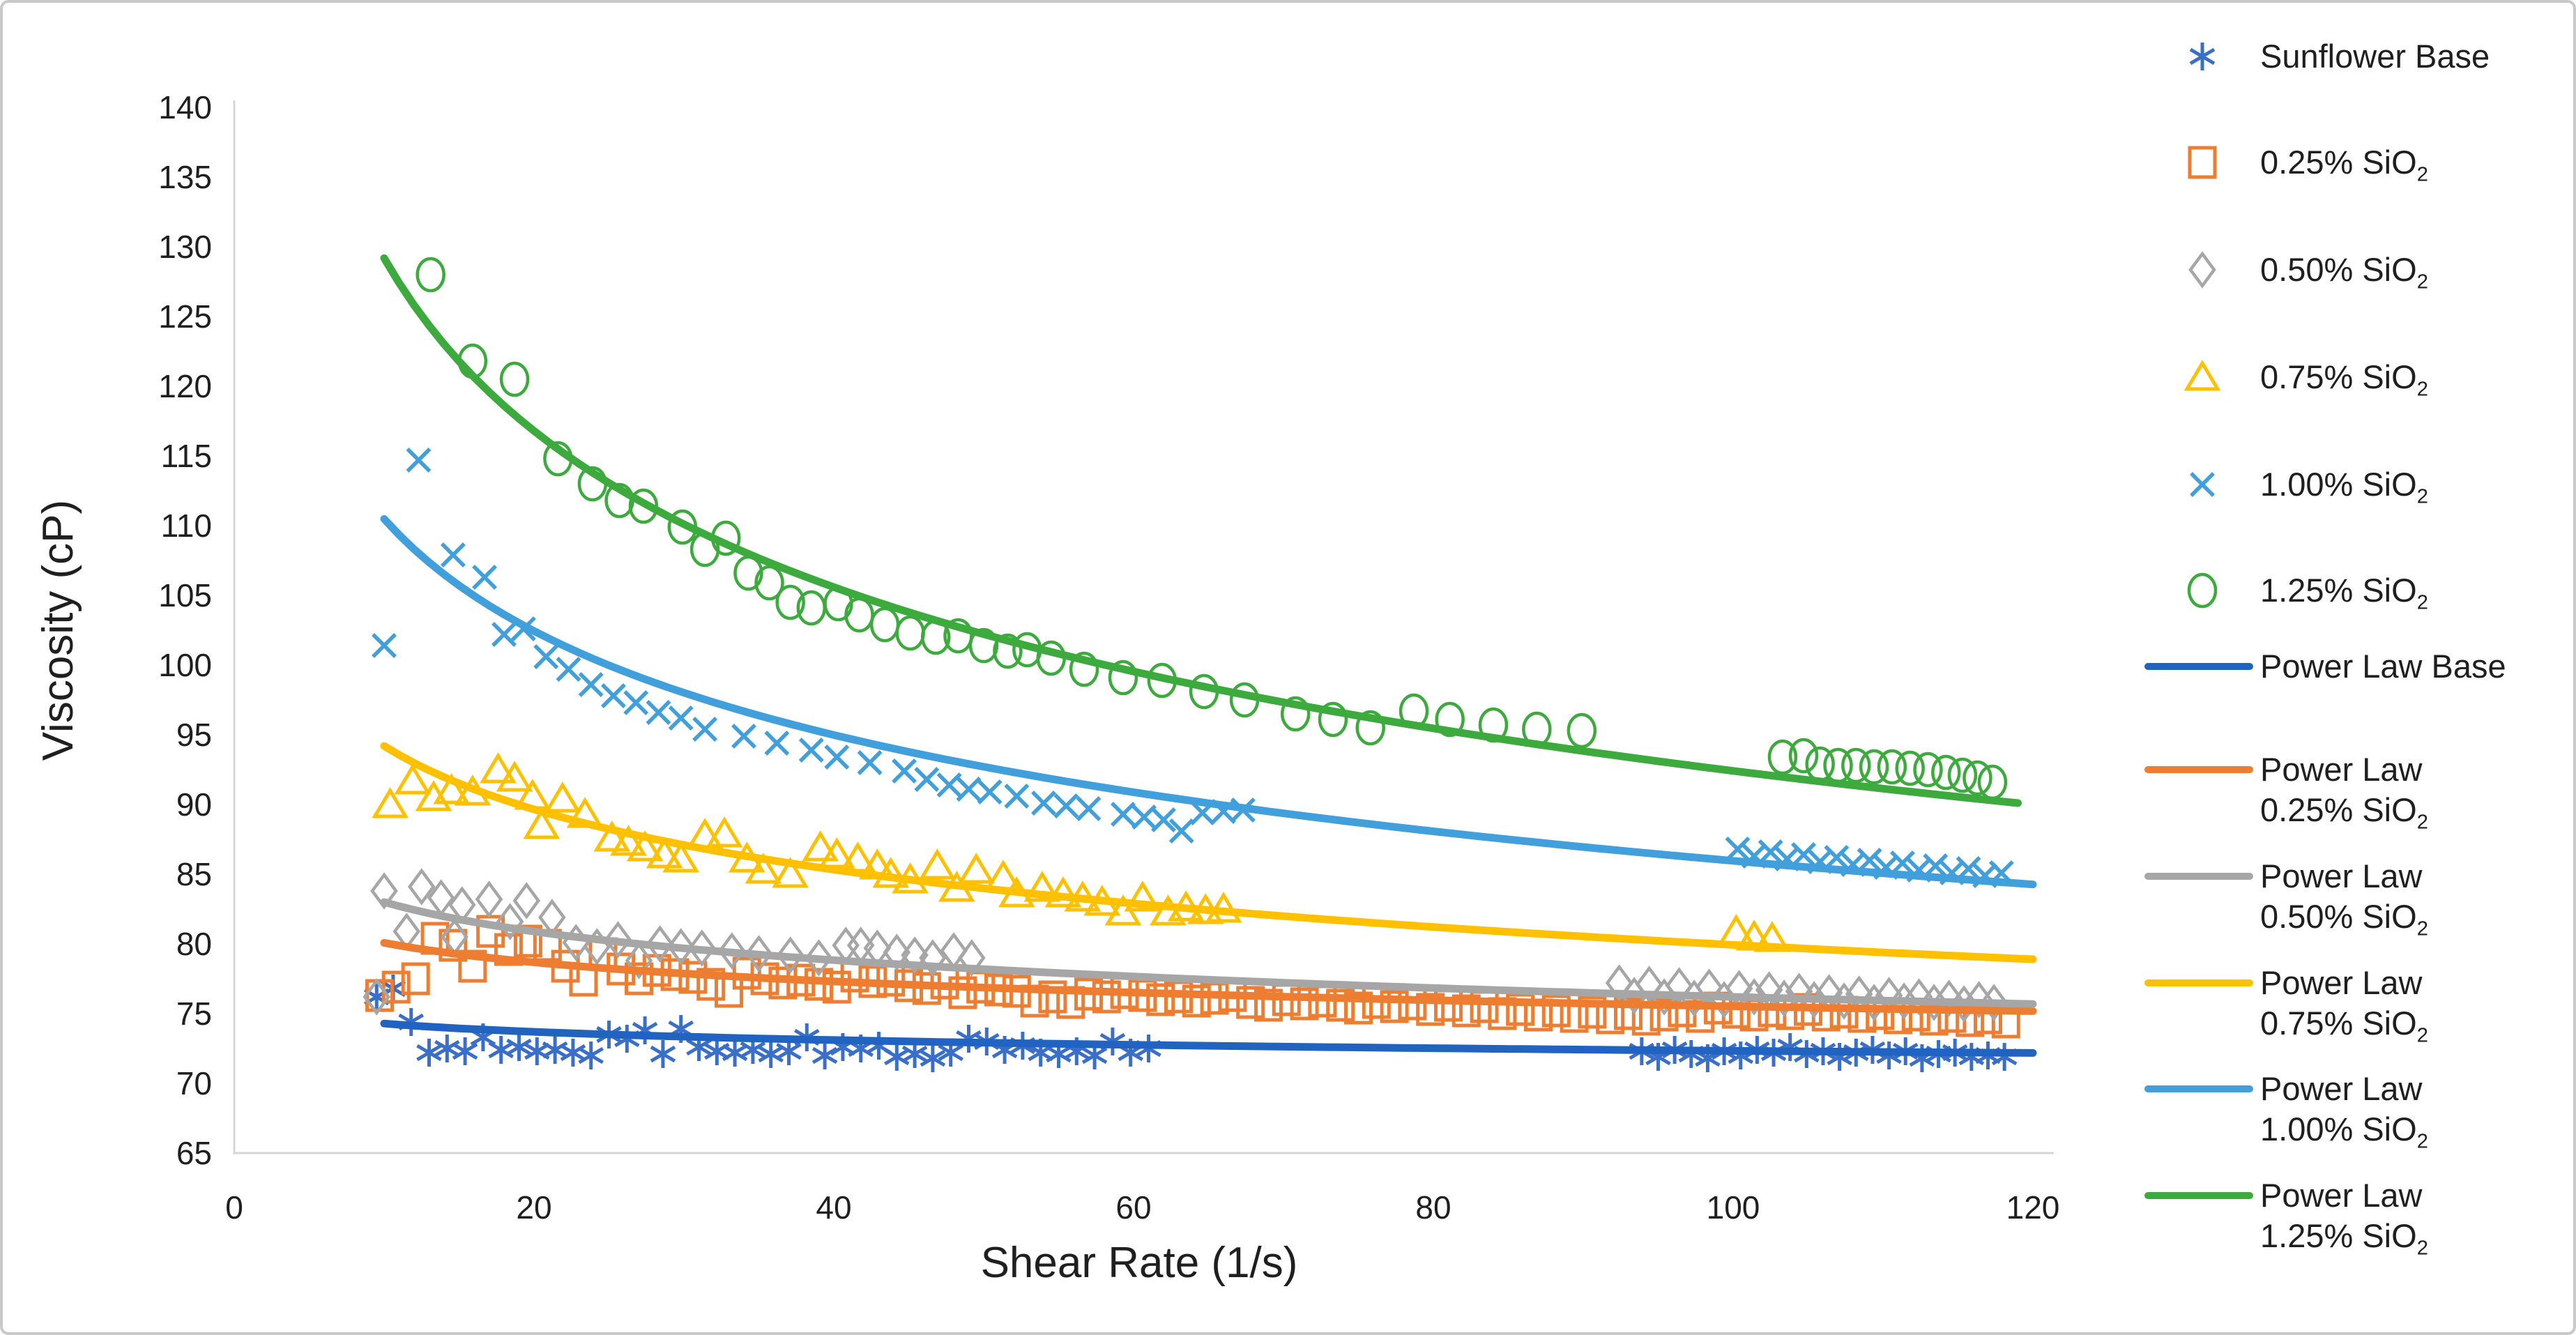 The image size is (2576, 1335). Describe the element at coordinates (1433, 1207) in the screenshot. I see `x-tick-label: 80` at that location.